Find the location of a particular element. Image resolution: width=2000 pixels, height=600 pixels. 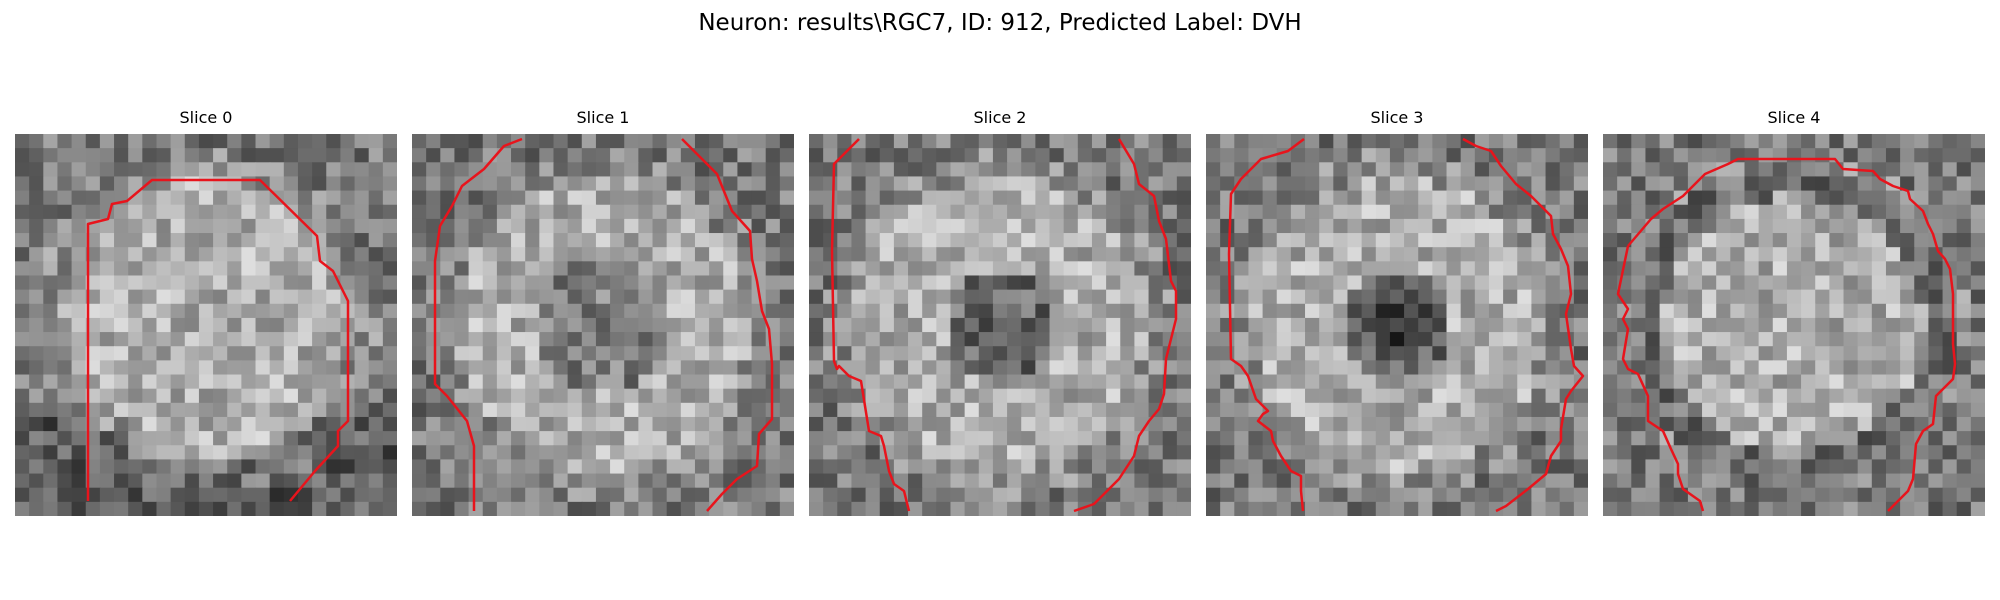

slice-title: Slice 0 is located at coordinates (206, 117).